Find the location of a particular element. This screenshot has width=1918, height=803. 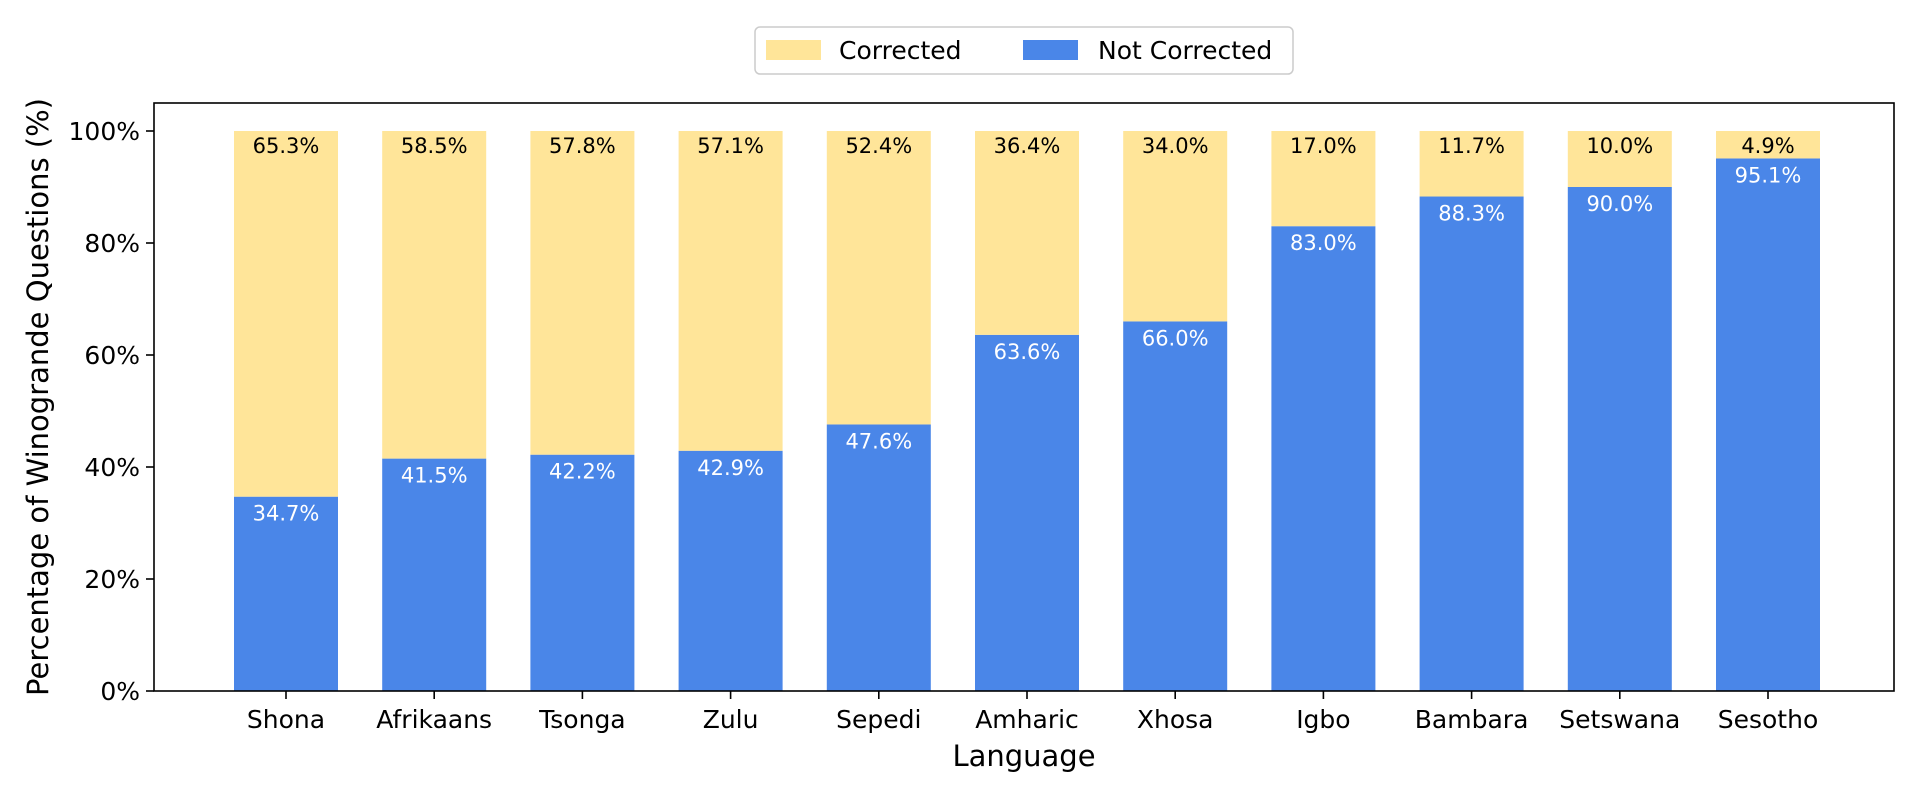

x-tick-label-igbo: Igbo is located at coordinates (1323, 719).